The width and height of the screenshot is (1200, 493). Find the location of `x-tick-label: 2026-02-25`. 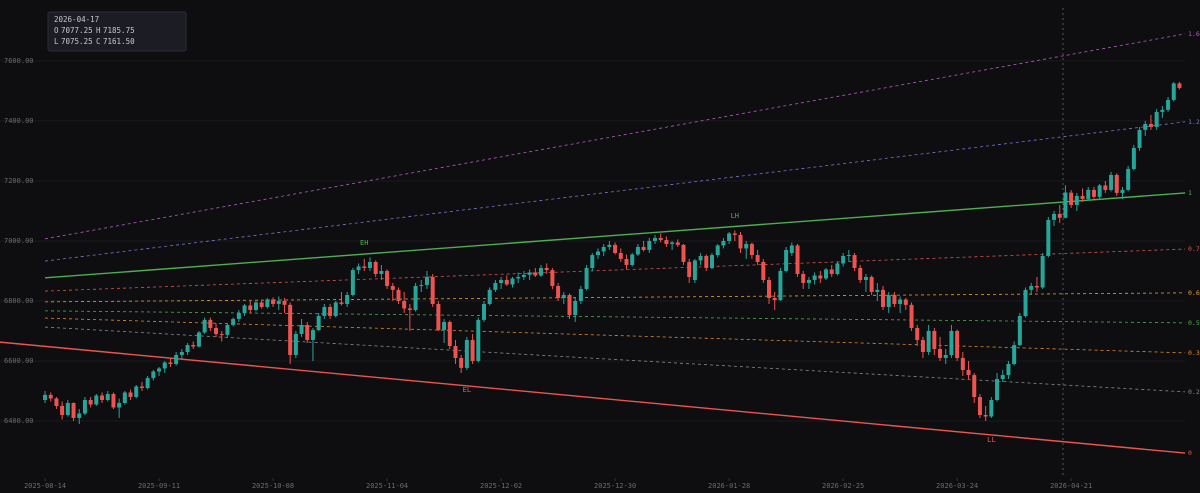

x-tick-label: 2026-02-25 is located at coordinates (843, 486).